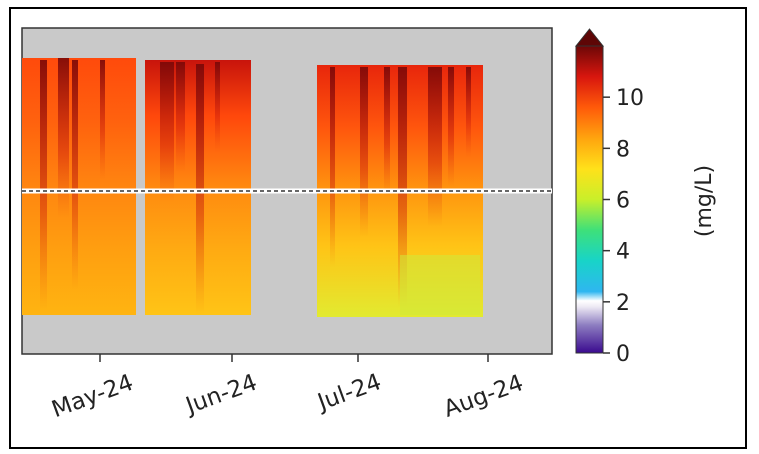 This screenshot has width=759, height=454. I want to click on colorbar-scale, so click(589, 199).